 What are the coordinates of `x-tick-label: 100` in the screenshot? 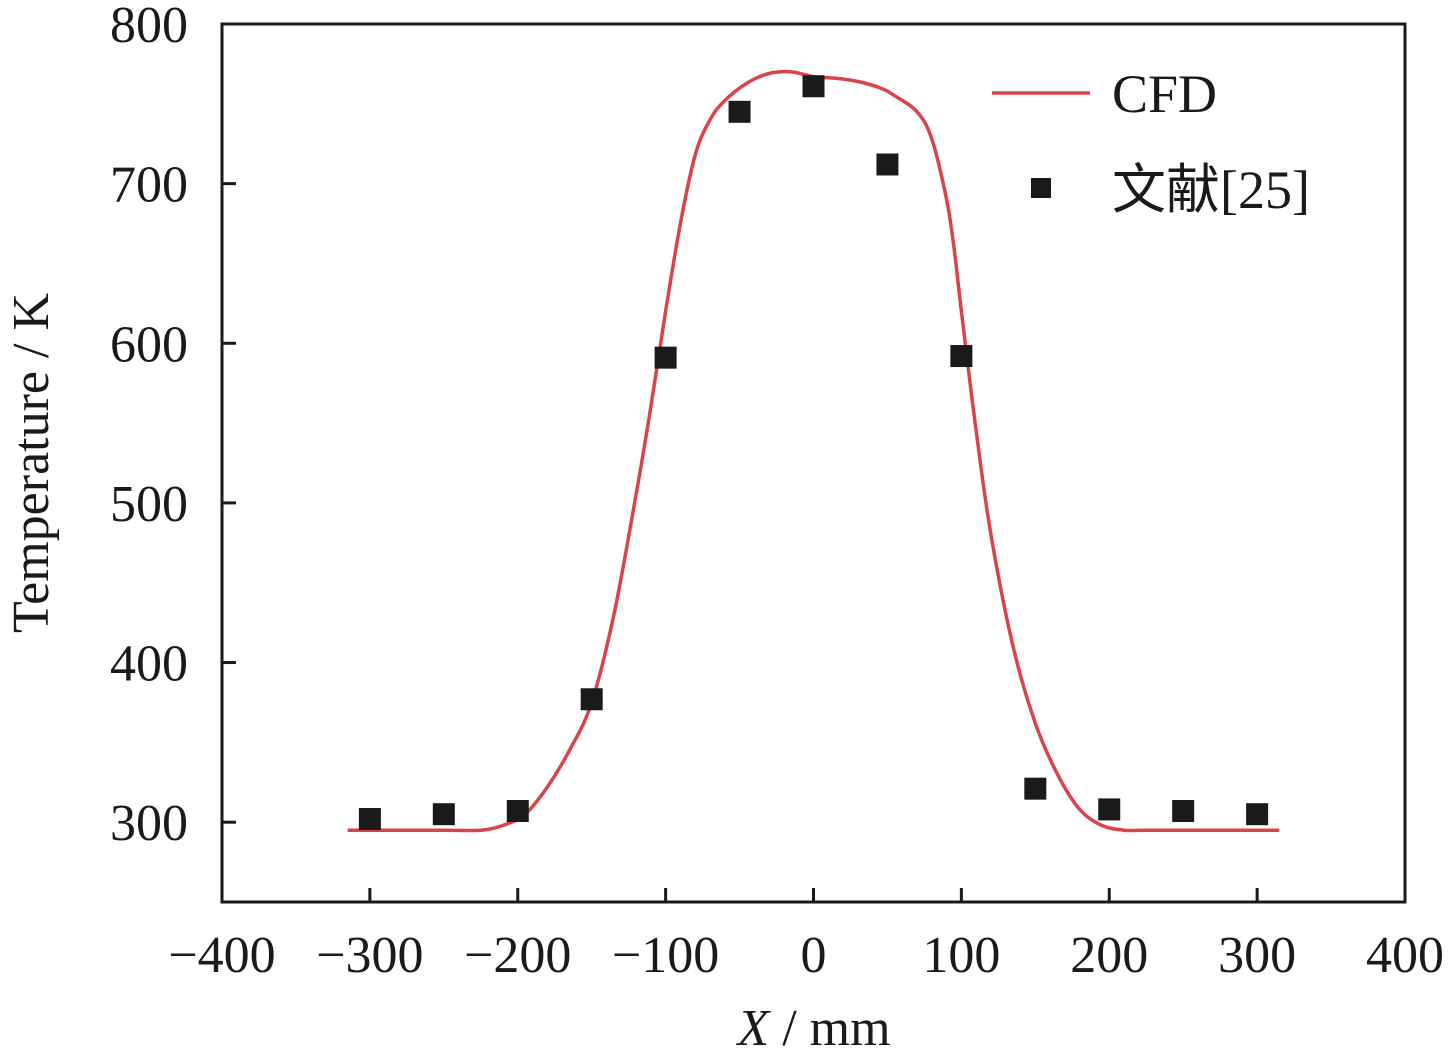 It's located at (961, 955).